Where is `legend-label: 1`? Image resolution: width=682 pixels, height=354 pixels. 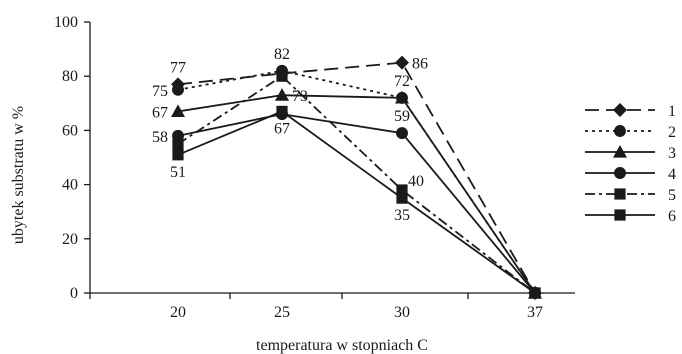 legend-label: 1 is located at coordinates (672, 111).